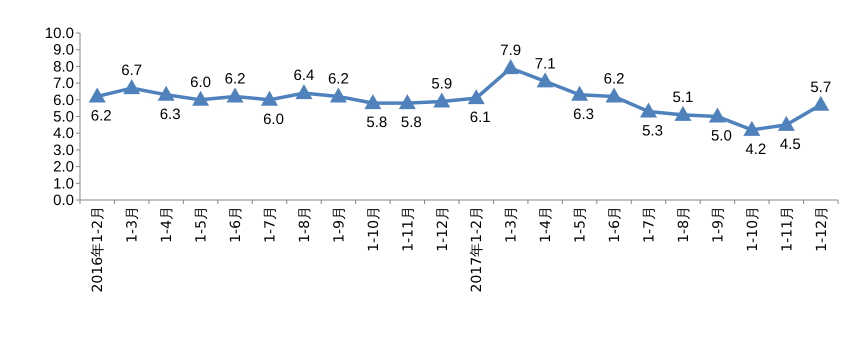 Image resolution: width=858 pixels, height=341 pixels. I want to click on data-label: 6.7, so click(131, 71).